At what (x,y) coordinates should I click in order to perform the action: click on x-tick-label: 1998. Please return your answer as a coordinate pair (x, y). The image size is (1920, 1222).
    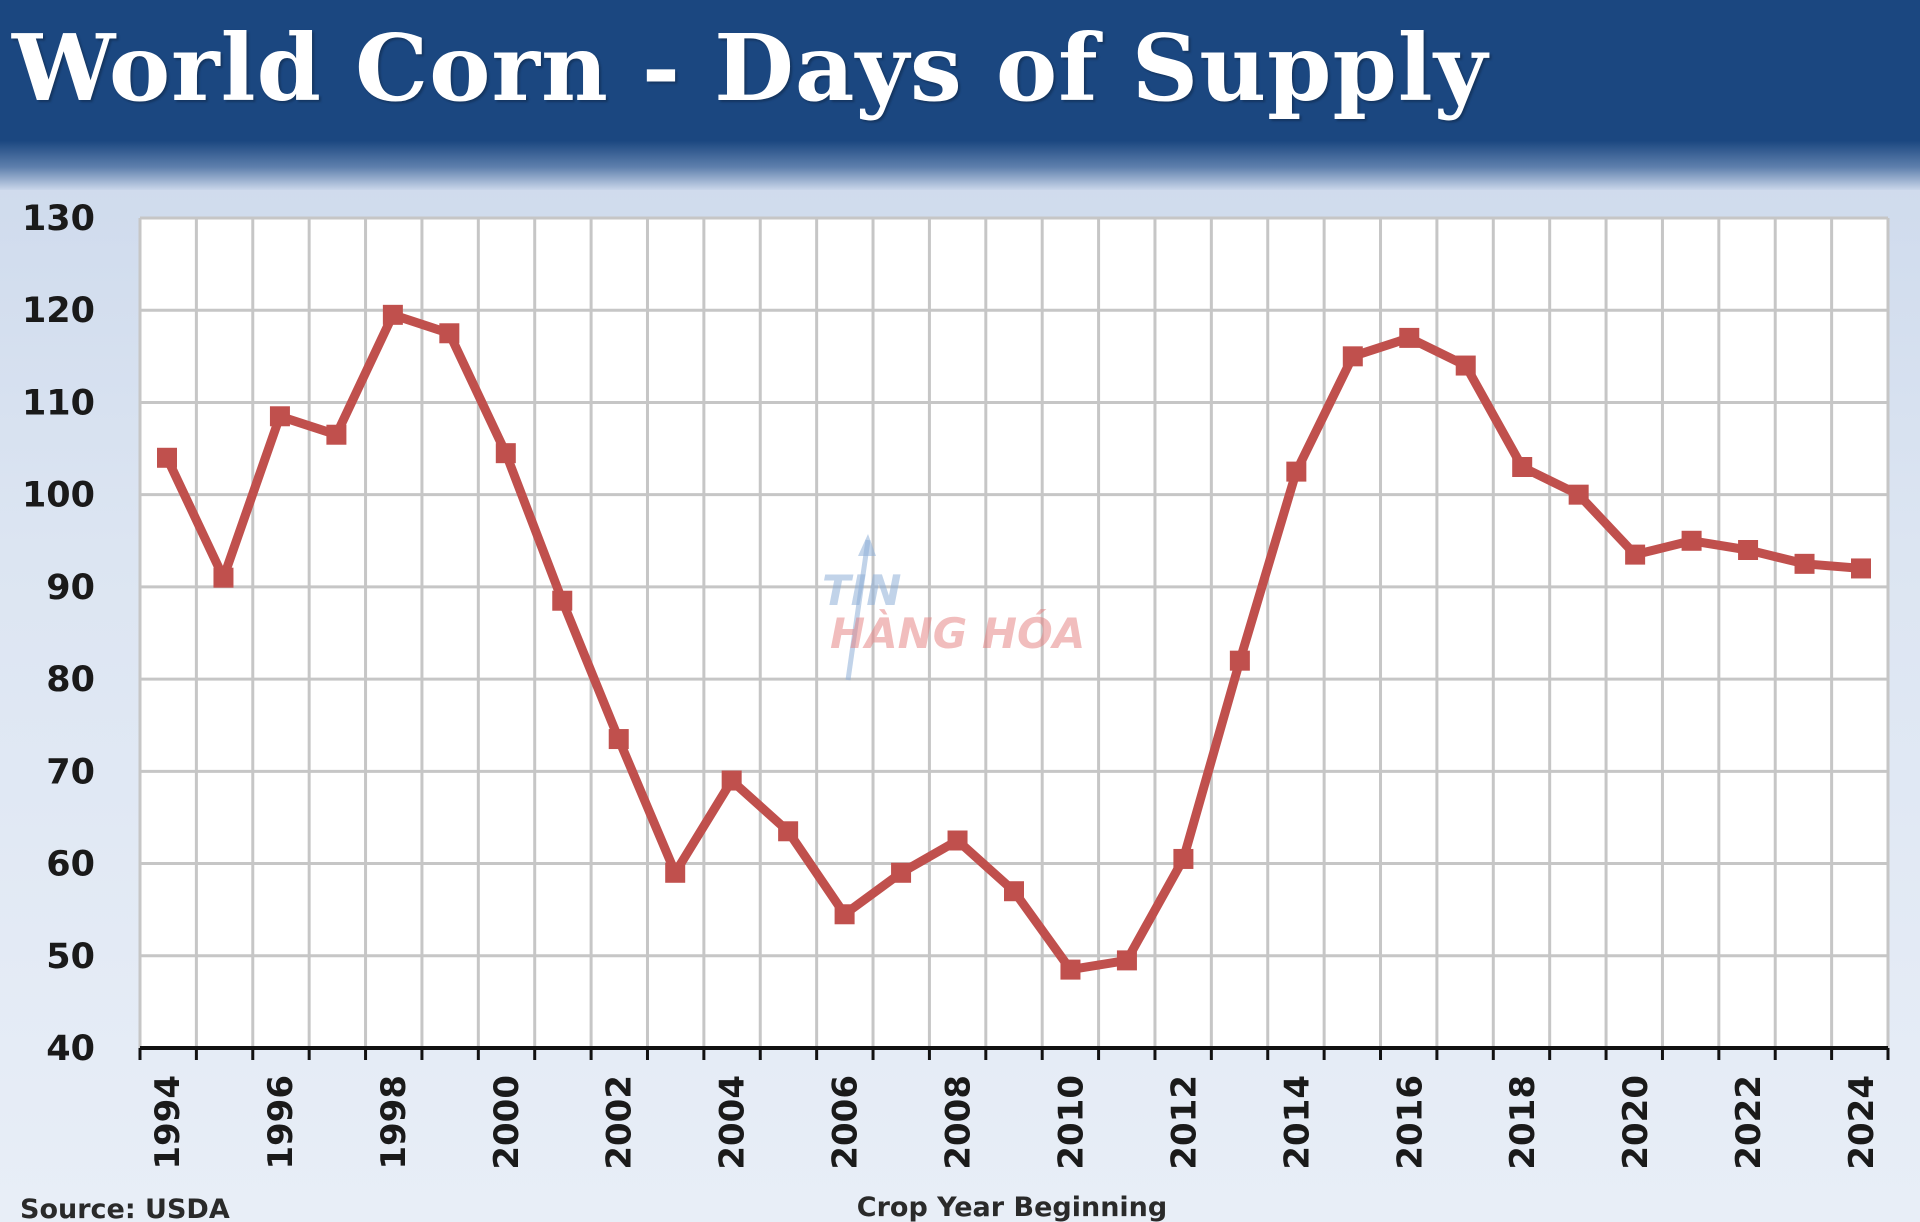
    Looking at the image, I should click on (394, 1122).